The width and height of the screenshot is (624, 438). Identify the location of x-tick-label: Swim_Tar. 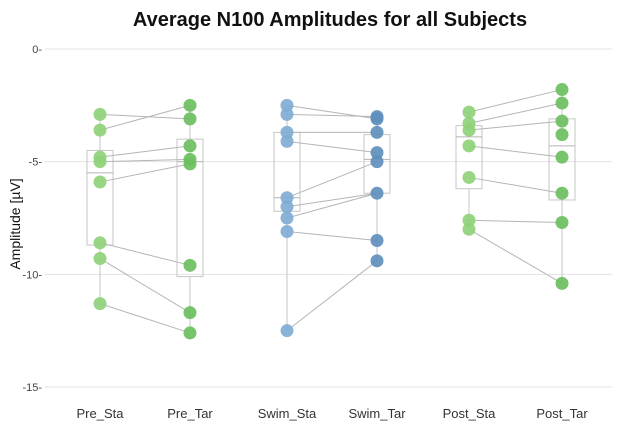
(377, 413).